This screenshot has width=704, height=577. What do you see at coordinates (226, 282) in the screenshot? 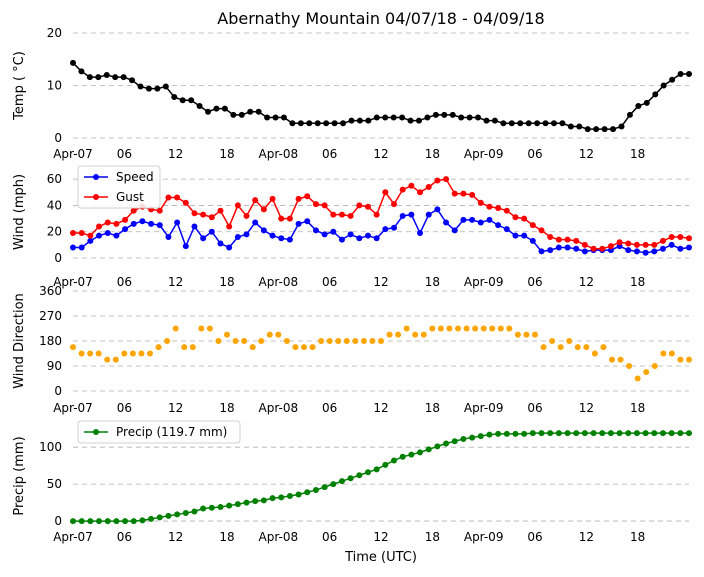
I see `x-tick-label-wind-3: 18` at bounding box center [226, 282].